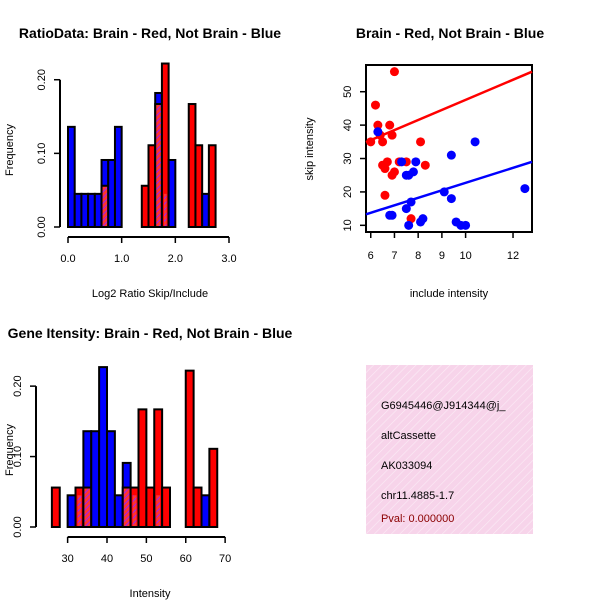  What do you see at coordinates (67, 259) in the screenshot?
I see `x-tick-label: 0.0` at bounding box center [67, 259].